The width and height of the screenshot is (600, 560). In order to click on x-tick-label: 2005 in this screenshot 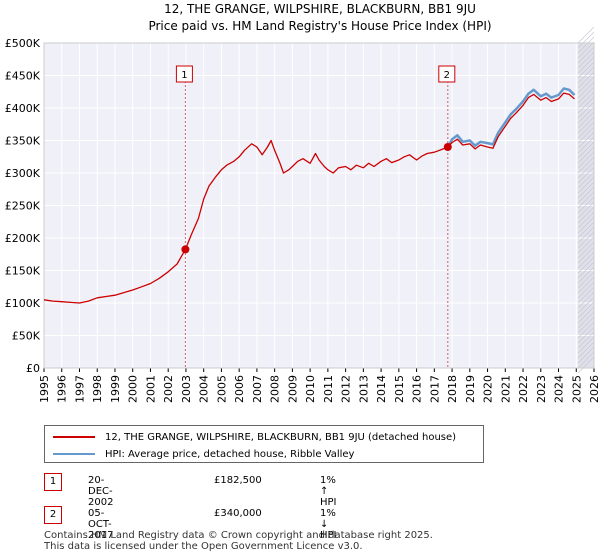, I will do `click(221, 389)`.